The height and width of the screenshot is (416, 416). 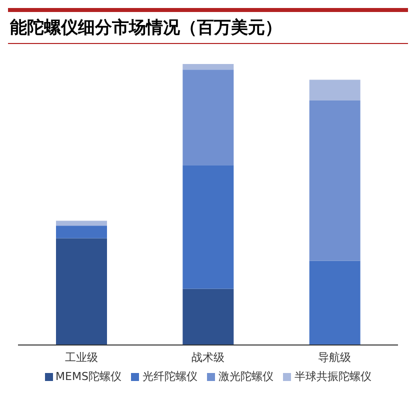 What do you see at coordinates (208, 26) in the screenshot?
I see `chart-title: 能陀螺仪细分市场情况（百万美元）` at bounding box center [208, 26].